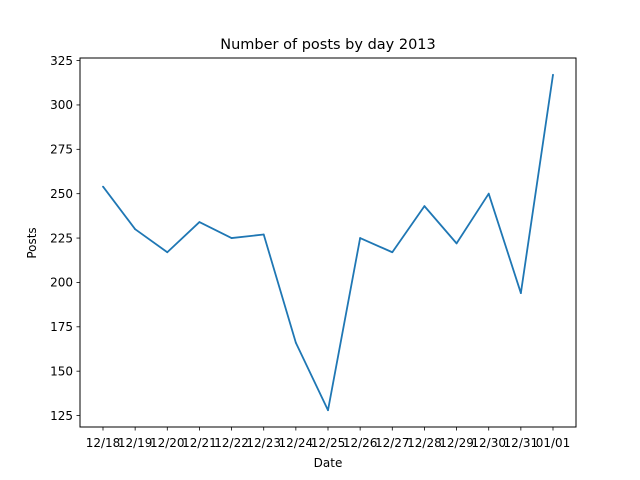 This screenshot has height=480, width=640. What do you see at coordinates (61, 194) in the screenshot?
I see `y-tick-label: 250` at bounding box center [61, 194].